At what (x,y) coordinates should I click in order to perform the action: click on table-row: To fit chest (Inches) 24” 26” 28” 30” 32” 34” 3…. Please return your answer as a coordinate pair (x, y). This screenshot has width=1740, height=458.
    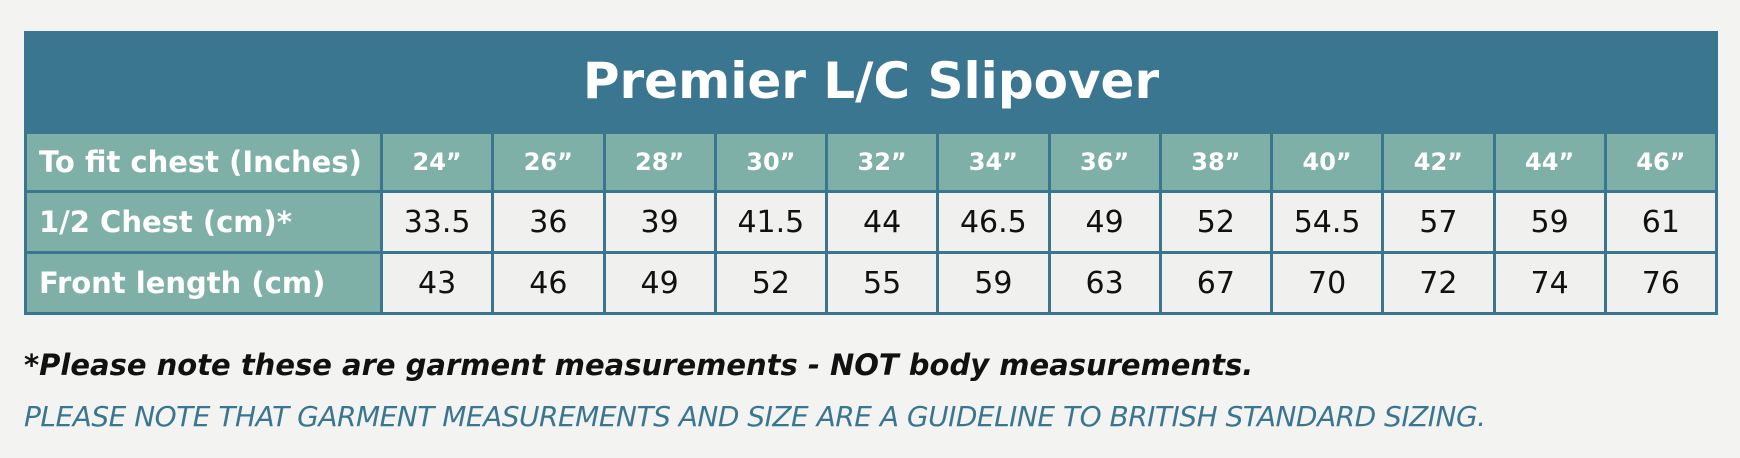
    Looking at the image, I should click on (871, 162).